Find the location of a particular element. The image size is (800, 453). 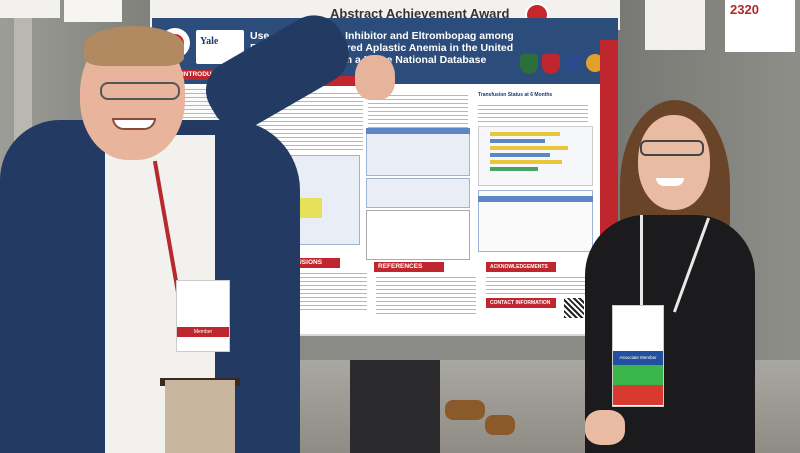

man-glasses-icon is located at coordinates (140, 91).